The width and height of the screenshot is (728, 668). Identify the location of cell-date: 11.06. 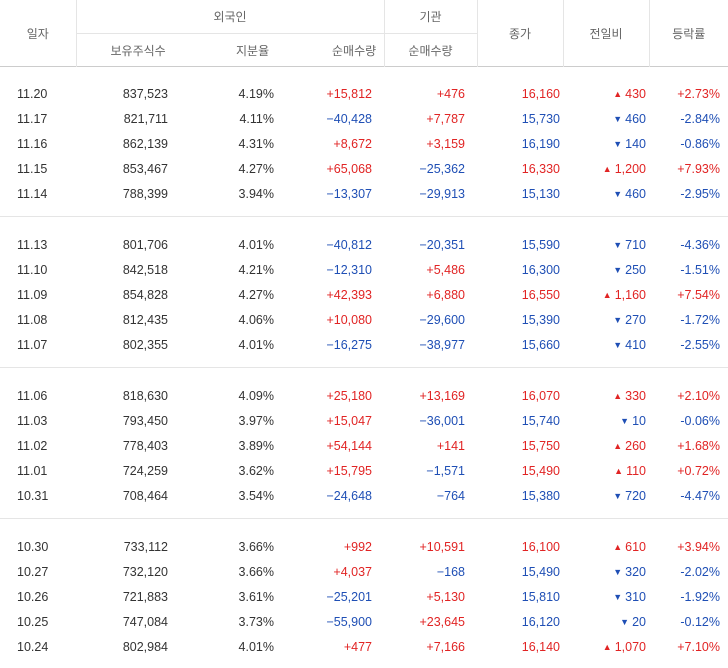
(32, 395).